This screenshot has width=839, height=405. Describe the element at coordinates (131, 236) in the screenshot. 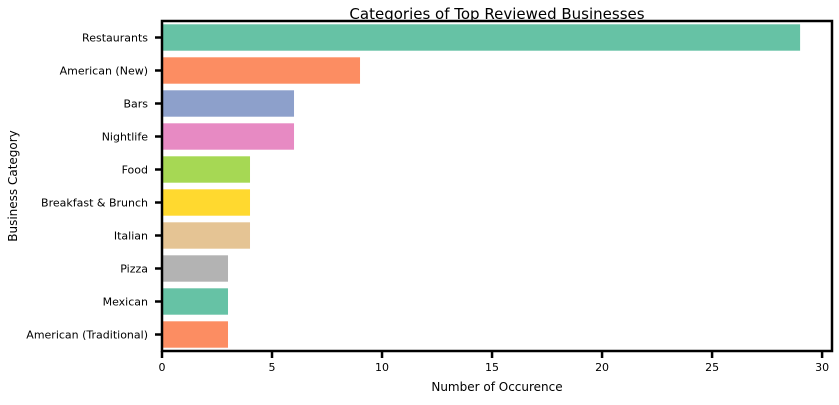

I see `y-tick-label-6: Italian` at that location.